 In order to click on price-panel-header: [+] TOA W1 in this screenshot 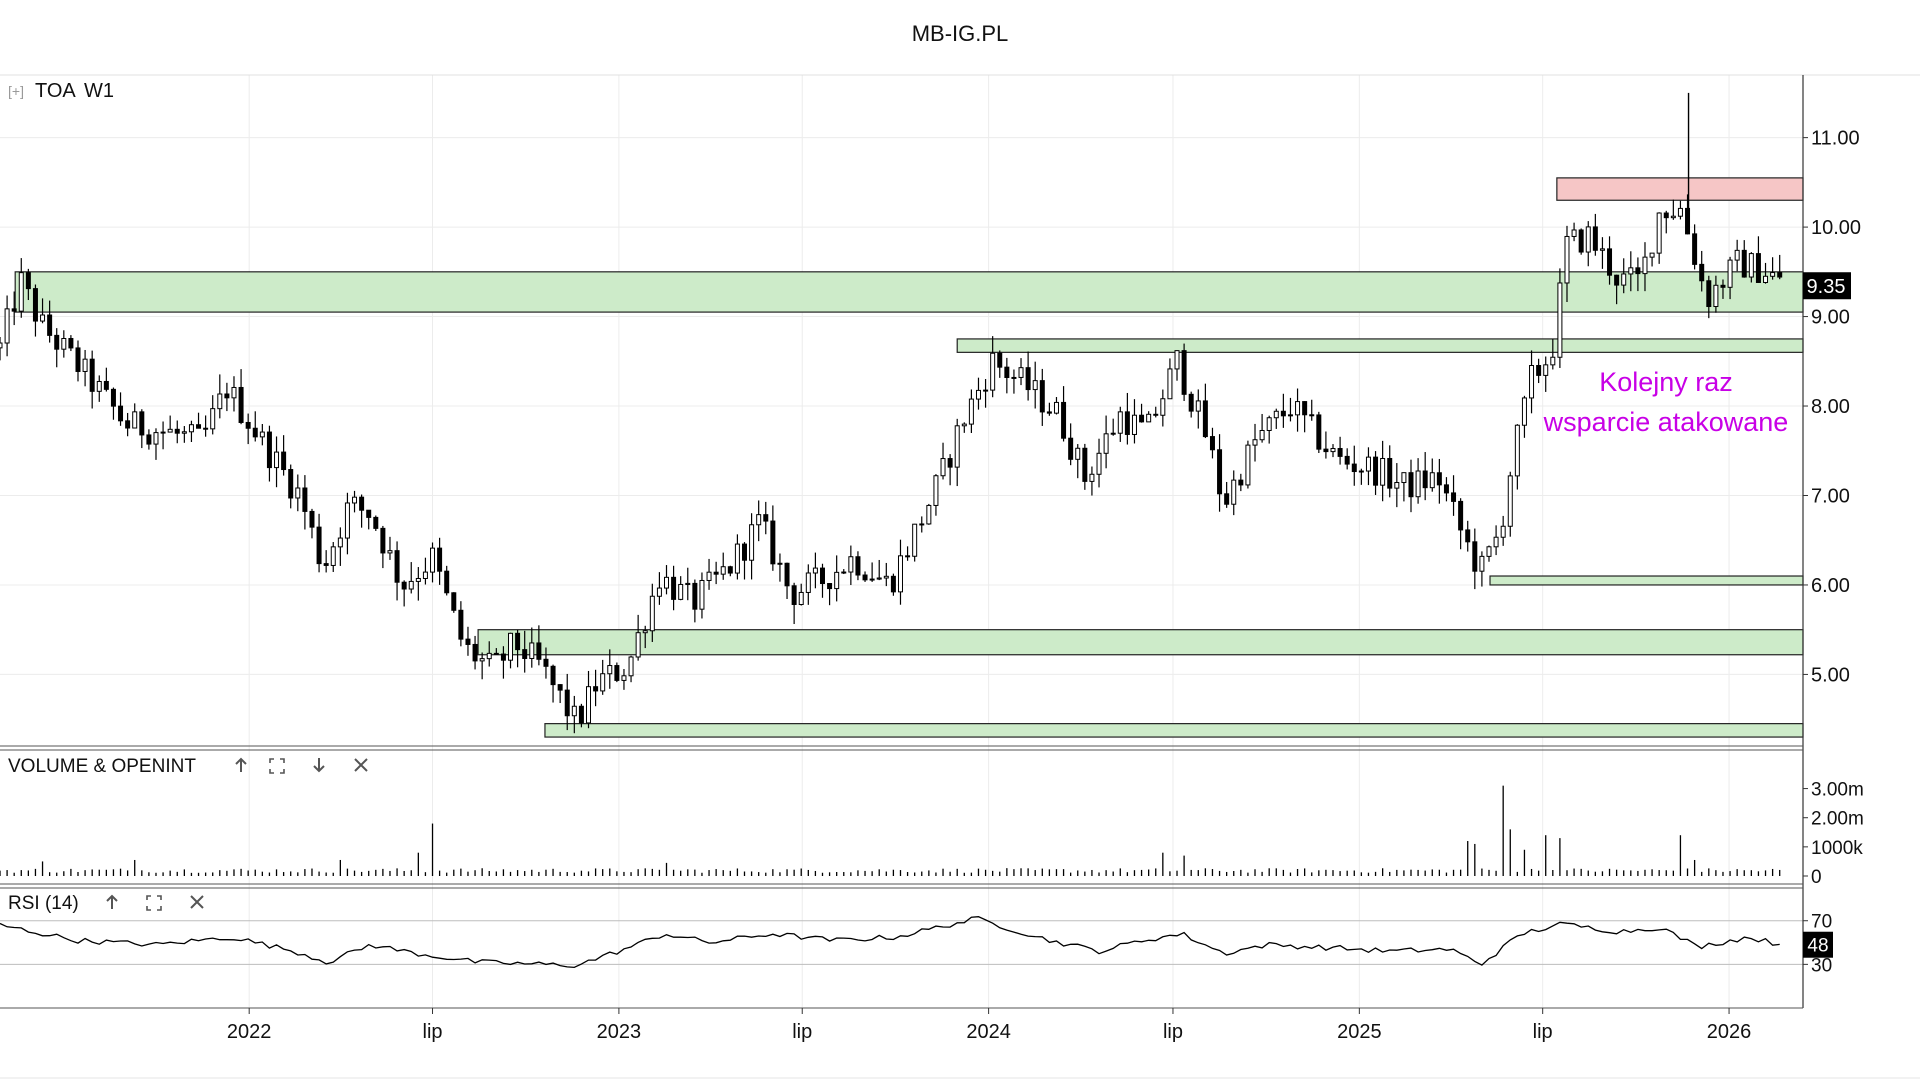, I will do `click(61, 91)`.